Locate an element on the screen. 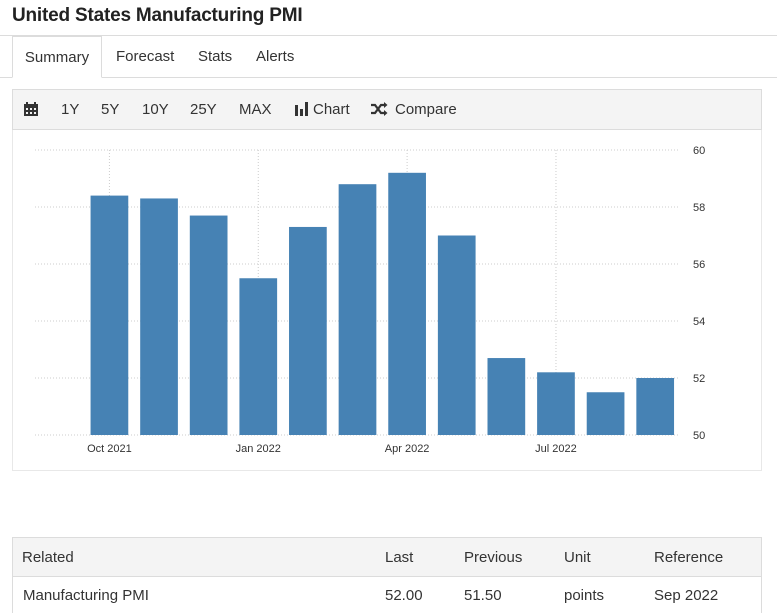  range-5y-button: 5Y is located at coordinates (110, 109).